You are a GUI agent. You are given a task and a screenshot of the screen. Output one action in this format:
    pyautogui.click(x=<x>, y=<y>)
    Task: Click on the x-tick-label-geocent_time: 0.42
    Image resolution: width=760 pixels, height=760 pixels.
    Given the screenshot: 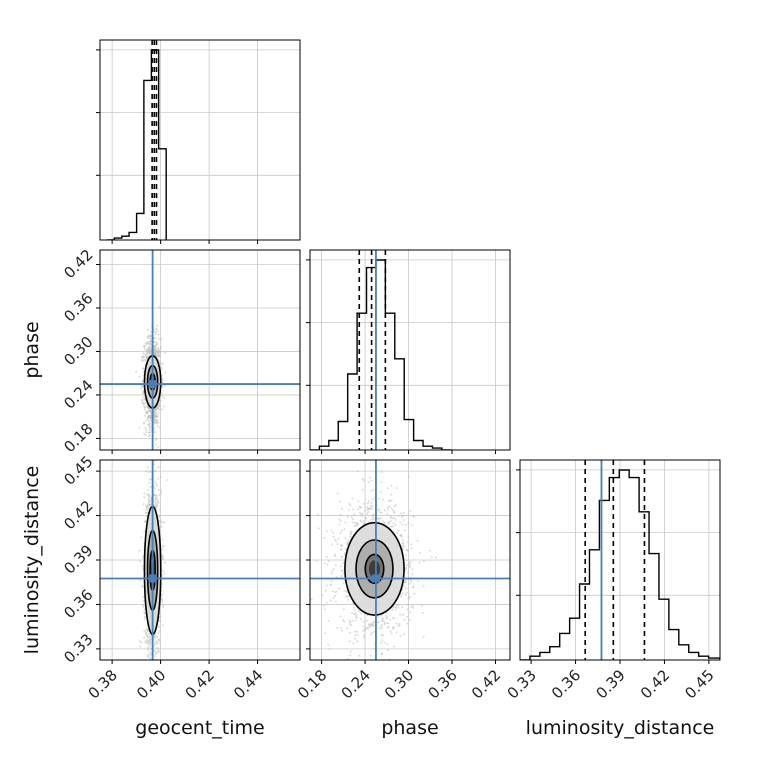 What is the action you would take?
    pyautogui.click(x=200, y=684)
    